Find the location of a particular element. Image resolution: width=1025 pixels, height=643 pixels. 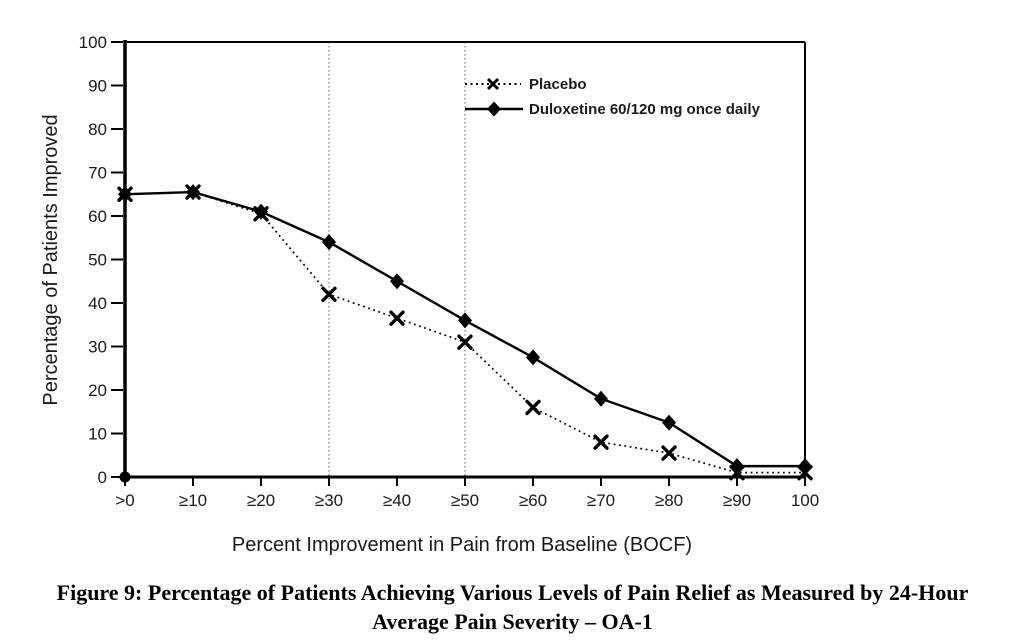

y-tick-label: 90 is located at coordinates (97, 86).